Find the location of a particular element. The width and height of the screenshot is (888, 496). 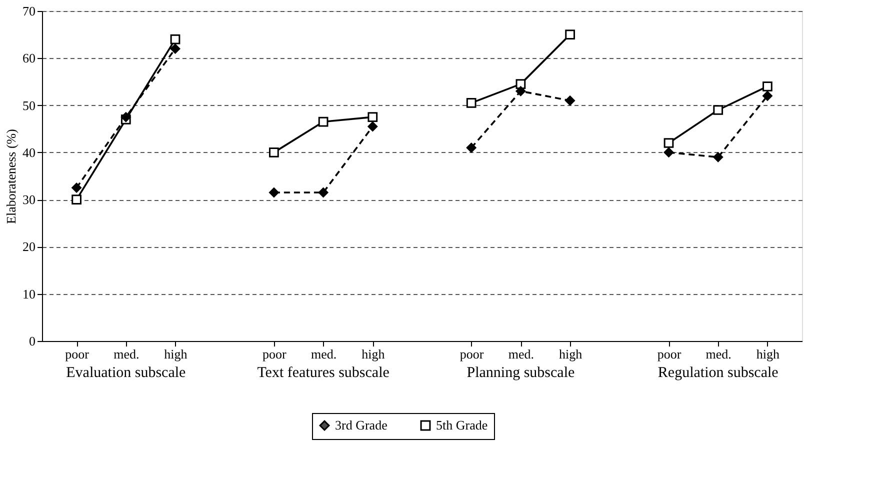

y-tick-label: 10 is located at coordinates (29, 294).